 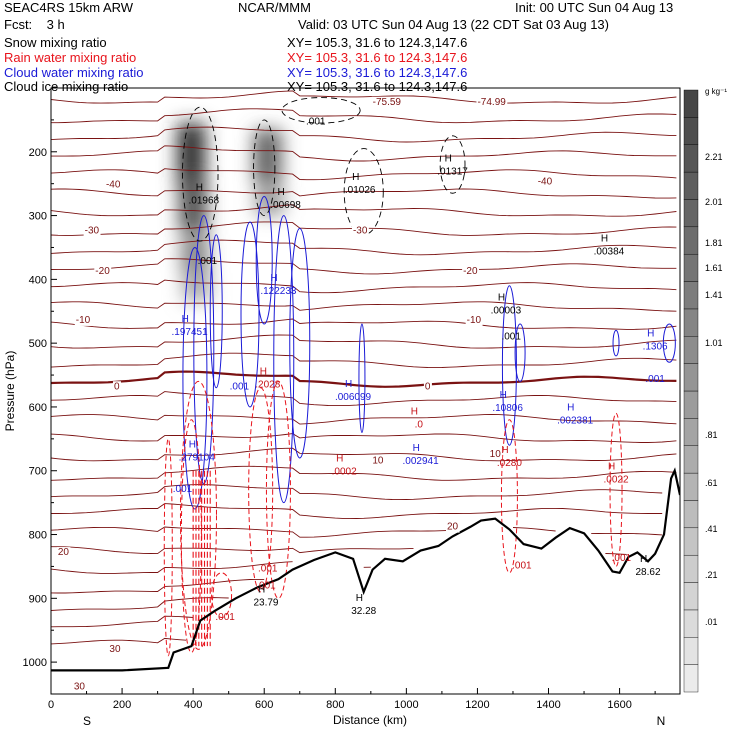 I want to click on field-name-snow: Snow mixing ratio, so click(x=55, y=42).